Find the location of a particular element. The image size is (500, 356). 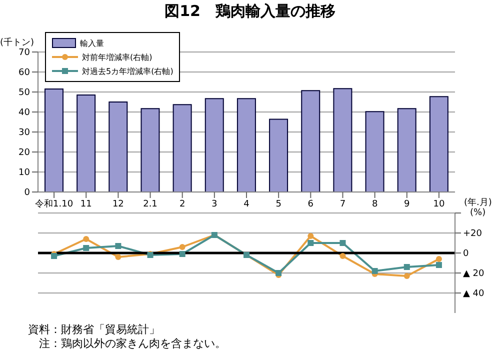

y-tick-label: 20 is located at coordinates (24, 153).